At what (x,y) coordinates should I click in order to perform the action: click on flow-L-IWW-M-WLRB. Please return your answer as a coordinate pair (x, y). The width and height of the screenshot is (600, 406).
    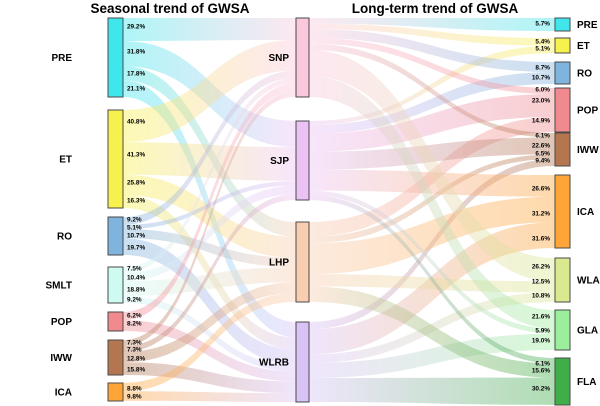
    Looking at the image, I should click on (209, 378).